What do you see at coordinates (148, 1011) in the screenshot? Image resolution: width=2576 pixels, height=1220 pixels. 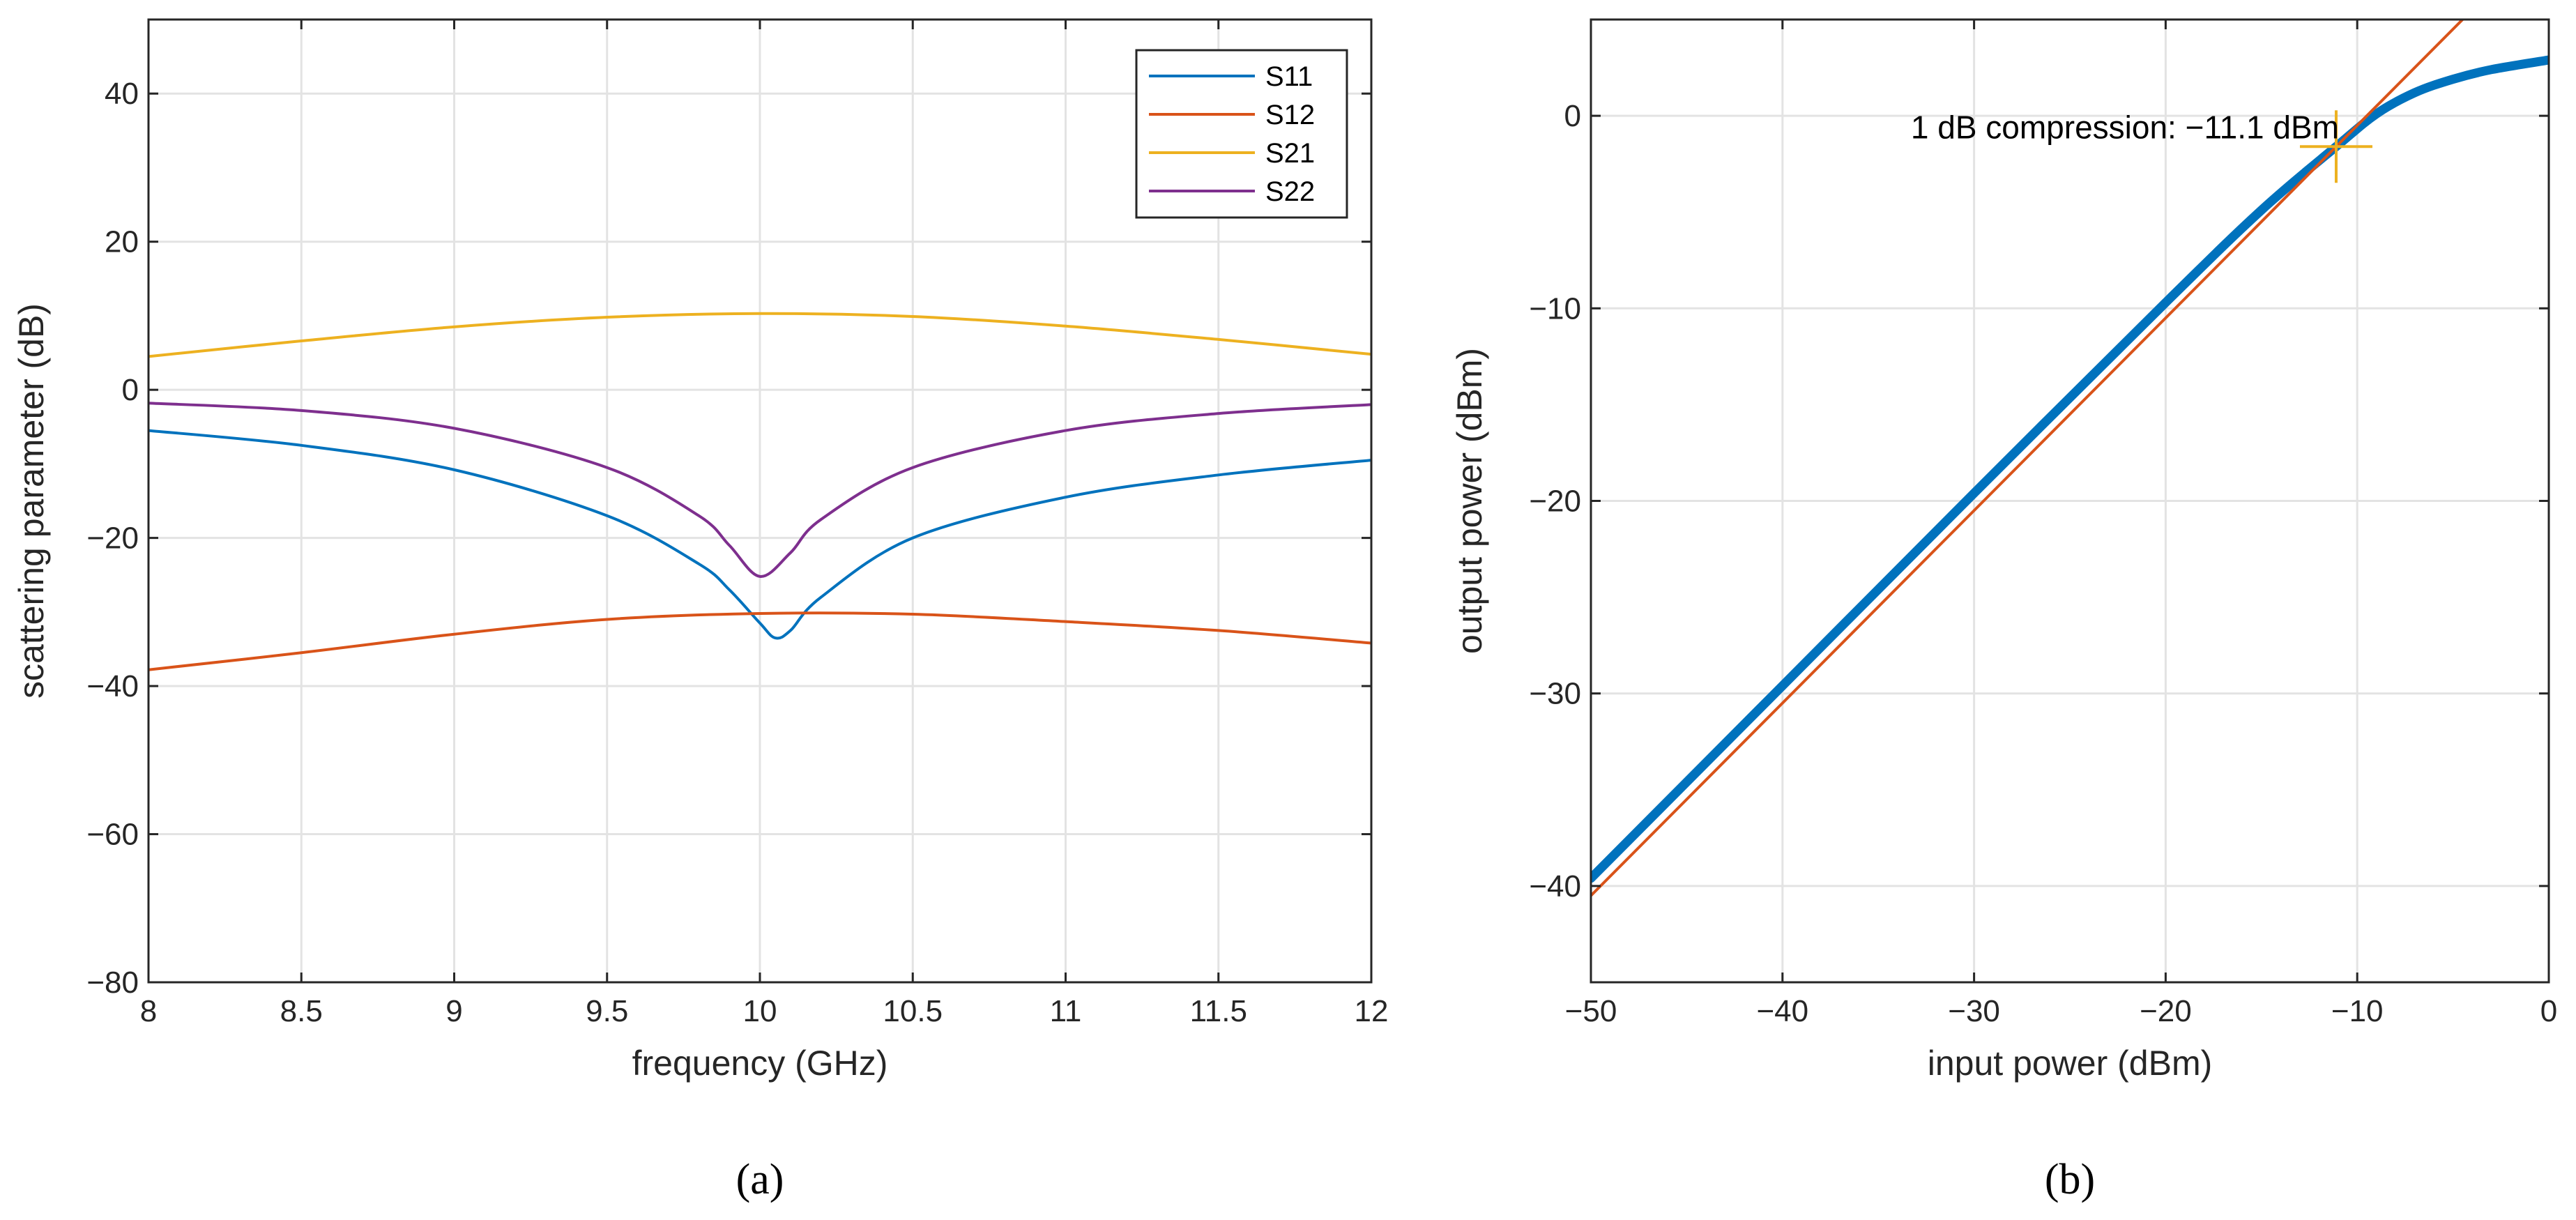 I see `x-tick-label: 8` at bounding box center [148, 1011].